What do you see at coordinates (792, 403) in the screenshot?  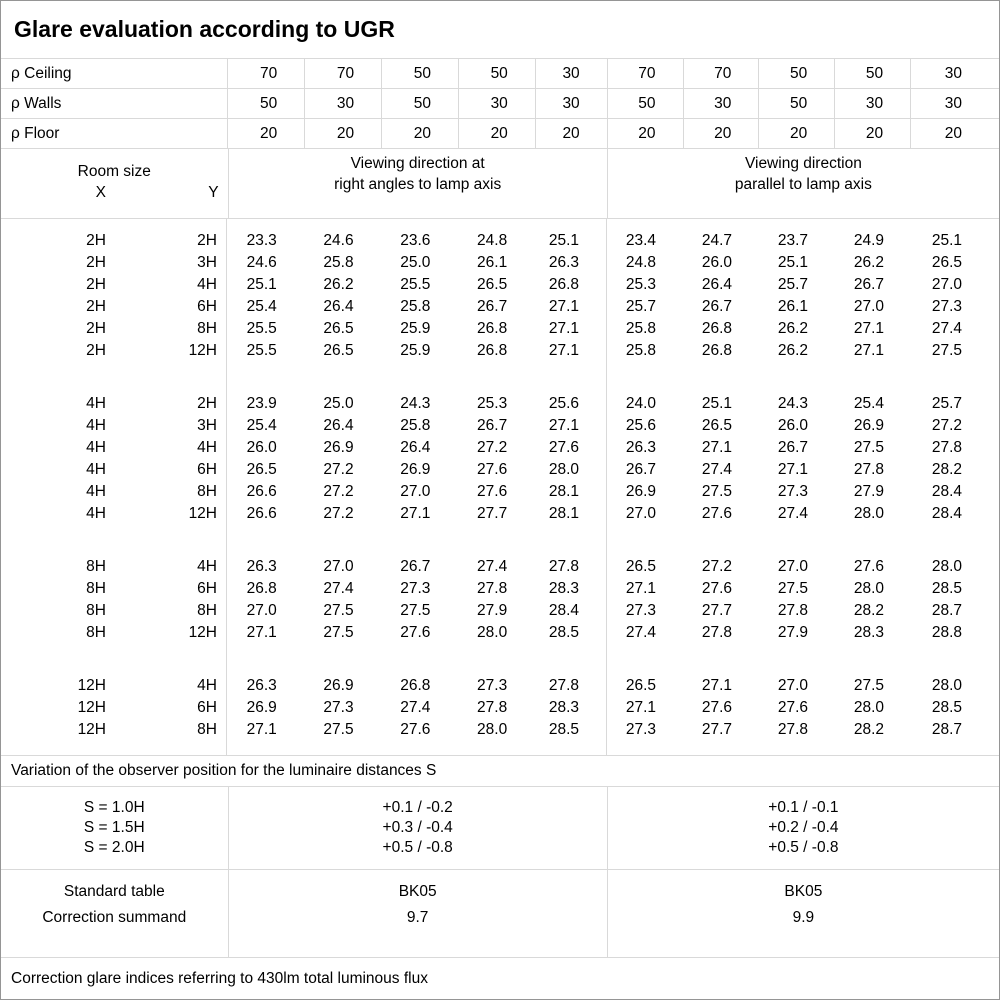 I see `ugr-value: 24.3` at bounding box center [792, 403].